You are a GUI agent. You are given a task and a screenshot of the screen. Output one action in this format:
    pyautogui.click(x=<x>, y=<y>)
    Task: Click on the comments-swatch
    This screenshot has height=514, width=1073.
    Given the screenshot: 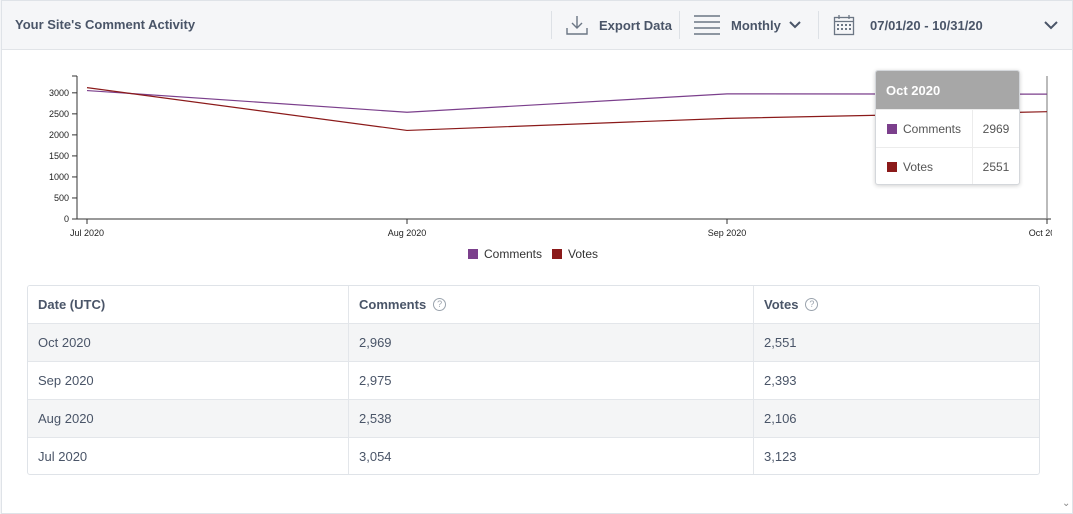 What is the action you would take?
    pyautogui.click(x=892, y=128)
    